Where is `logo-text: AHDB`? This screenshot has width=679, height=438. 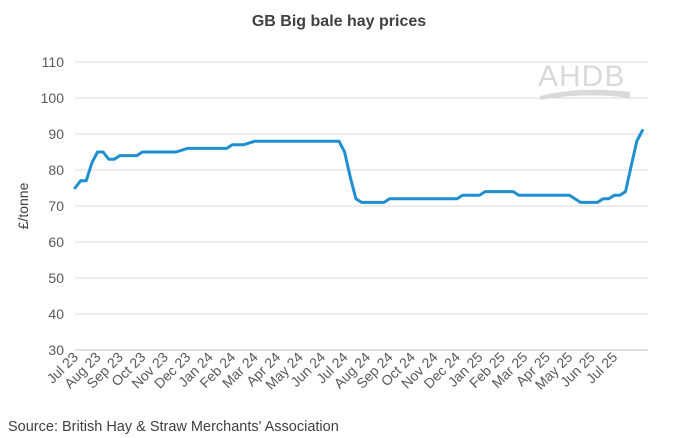 logo-text: AHDB is located at coordinates (581, 76).